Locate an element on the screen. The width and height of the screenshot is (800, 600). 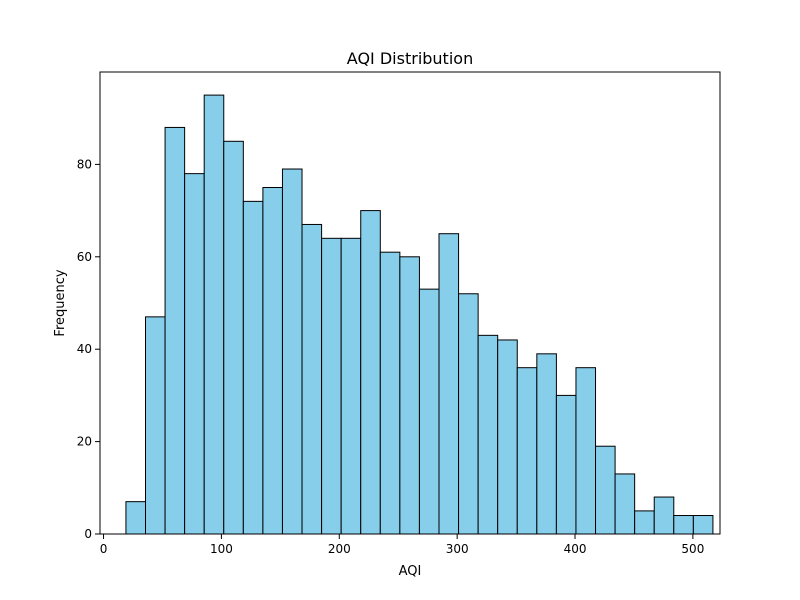
y-tick-label: 80 is located at coordinates (84, 164).